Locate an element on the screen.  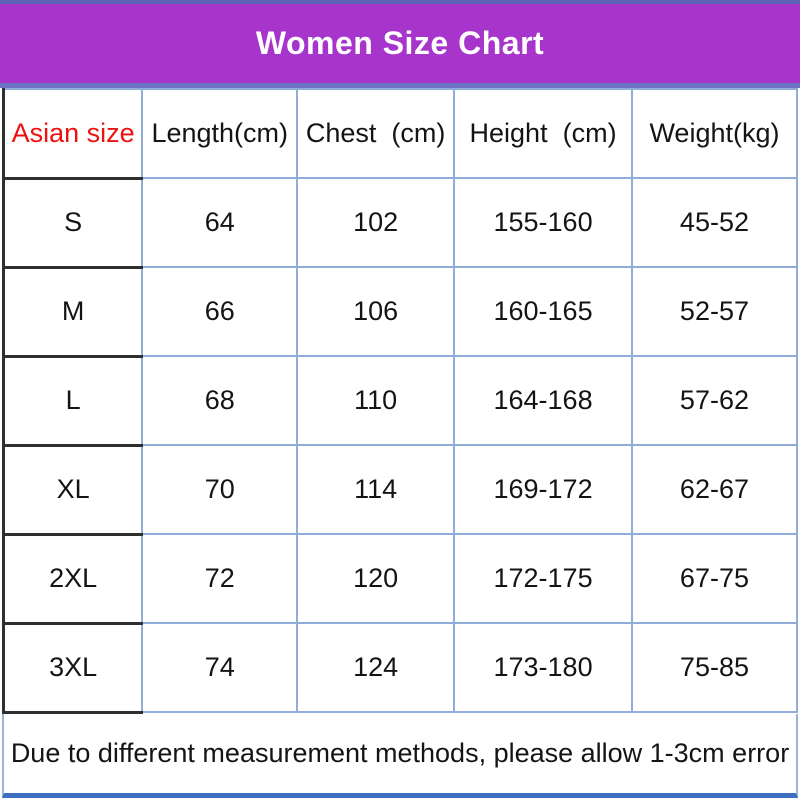
cell-chest: 114 is located at coordinates (376, 489).